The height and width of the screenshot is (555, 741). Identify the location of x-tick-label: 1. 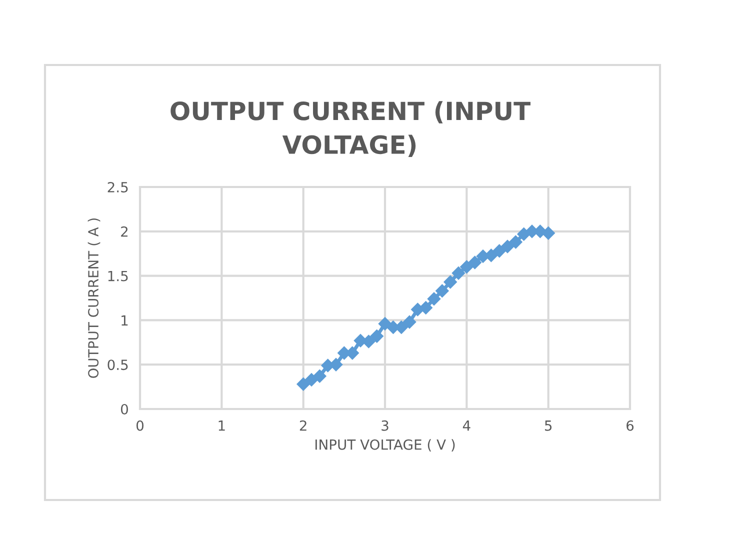
(221, 425).